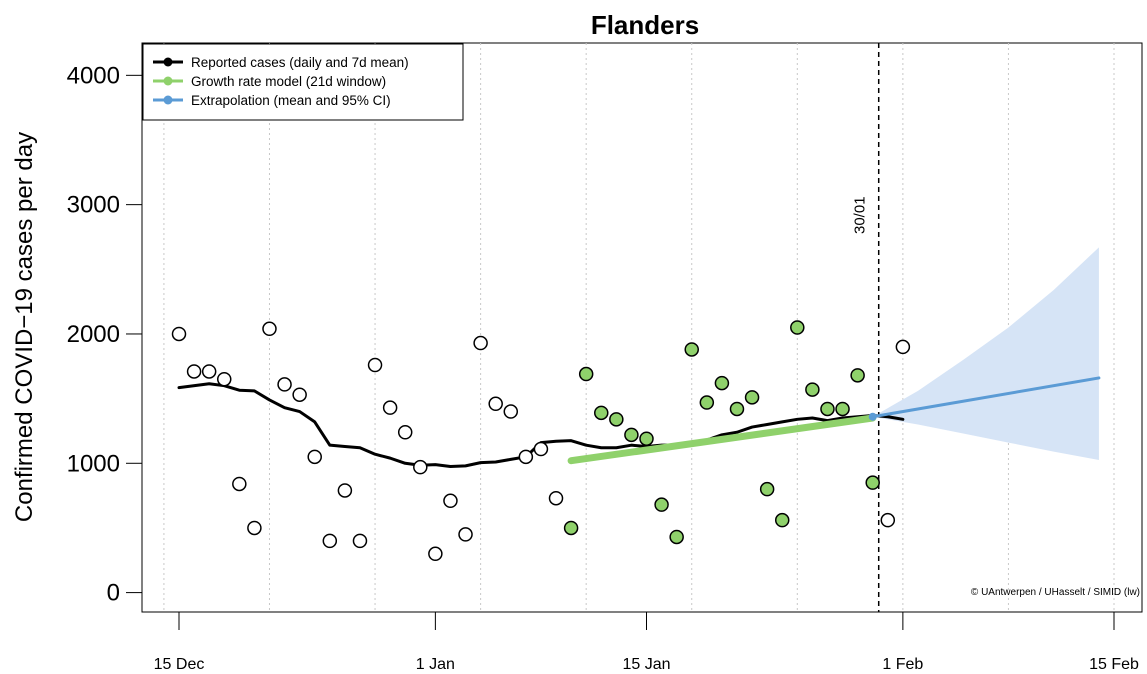 The image size is (1147, 674). I want to click on legend-marker-model, so click(168, 81).